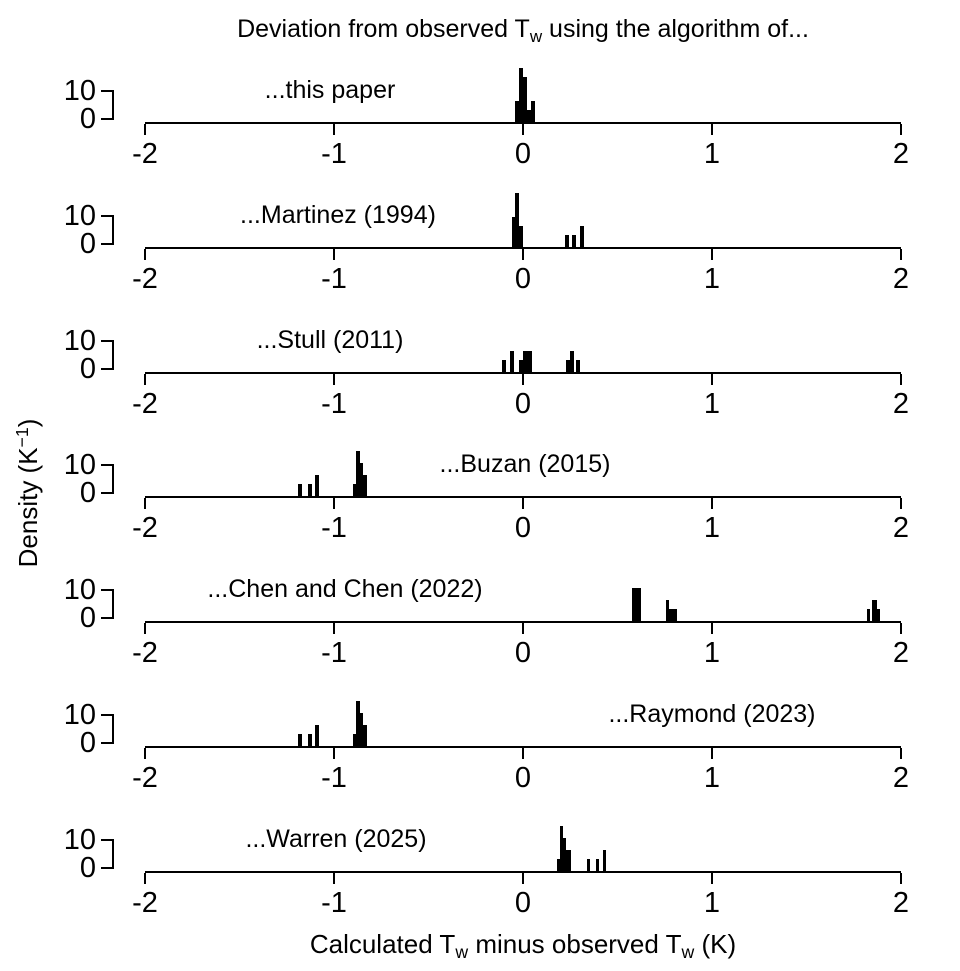 The height and width of the screenshot is (971, 960). What do you see at coordinates (330, 340) in the screenshot?
I see `panel-label: ...Stull (2011)` at bounding box center [330, 340].